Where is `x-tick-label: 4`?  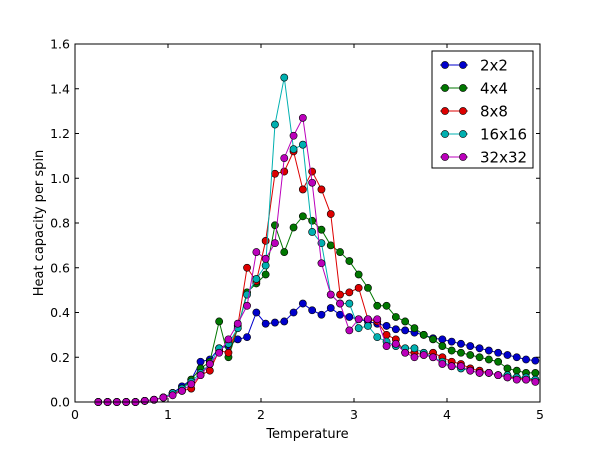
x-tick-label: 4 is located at coordinates (447, 414).